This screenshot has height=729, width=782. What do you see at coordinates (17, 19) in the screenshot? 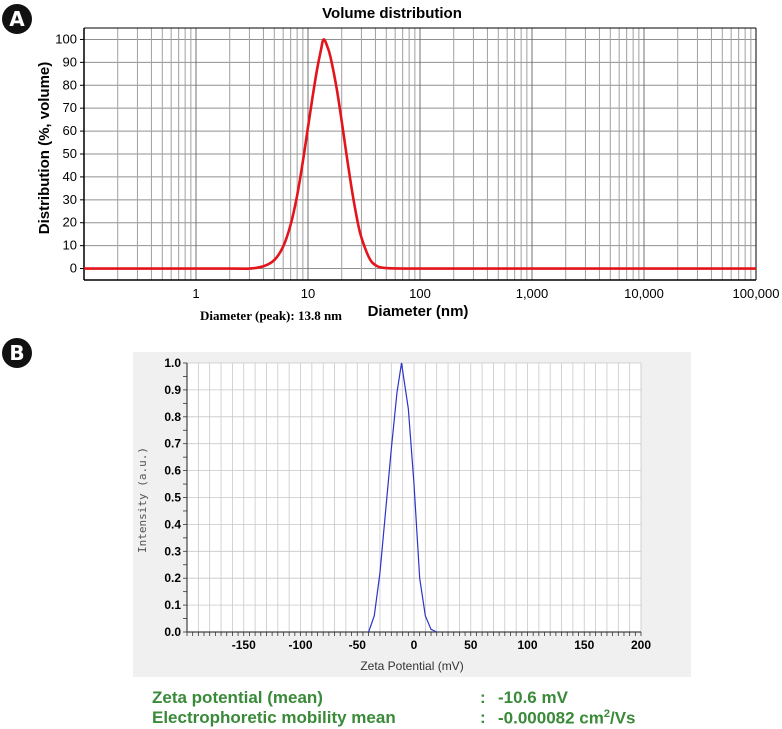
I see `panel-a-badge: A` at bounding box center [17, 19].